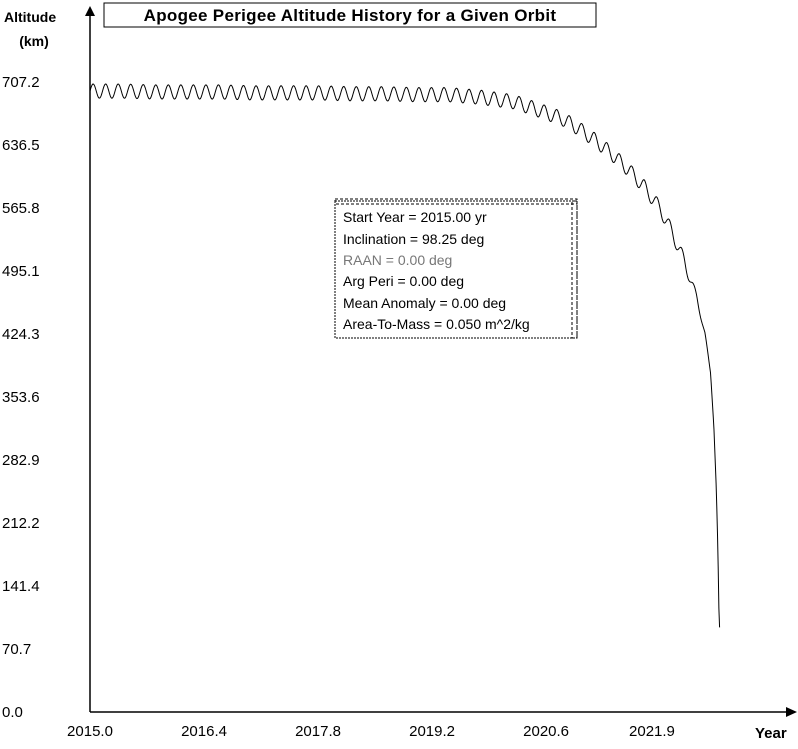 The width and height of the screenshot is (798, 749). What do you see at coordinates (21, 208) in the screenshot?
I see `y-tick-label: 565.8` at bounding box center [21, 208].